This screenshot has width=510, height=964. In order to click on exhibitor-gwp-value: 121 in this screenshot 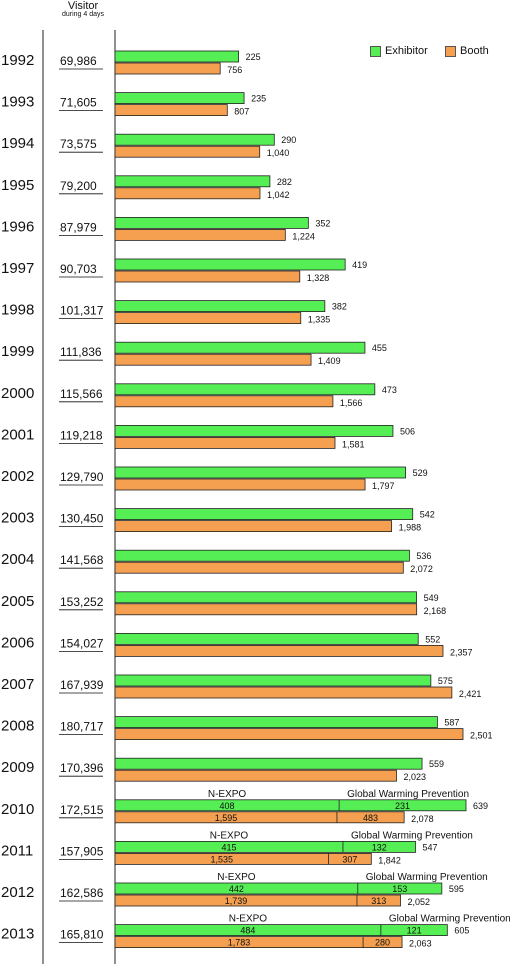, I will do `click(414, 931)`.